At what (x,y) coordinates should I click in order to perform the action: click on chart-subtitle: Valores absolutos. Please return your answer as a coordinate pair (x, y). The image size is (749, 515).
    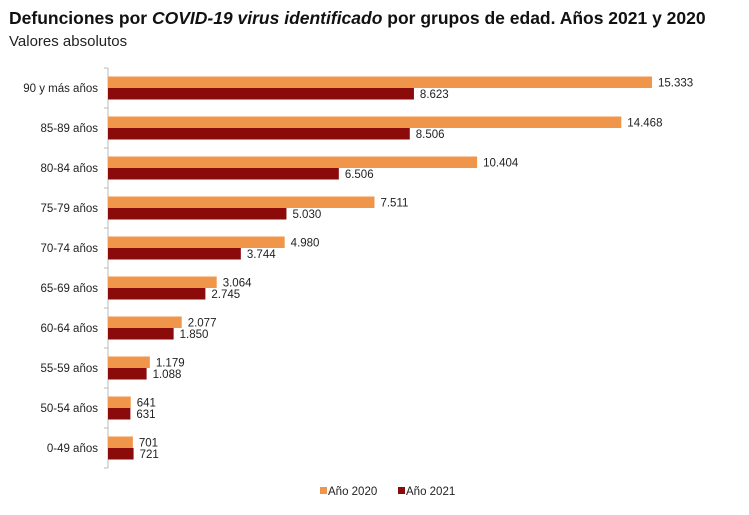
    Looking at the image, I should click on (68, 41).